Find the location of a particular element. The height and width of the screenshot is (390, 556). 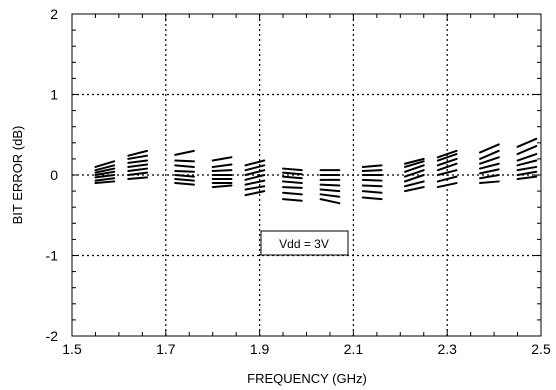

x-tick-label: 1.5 is located at coordinates (72, 349).